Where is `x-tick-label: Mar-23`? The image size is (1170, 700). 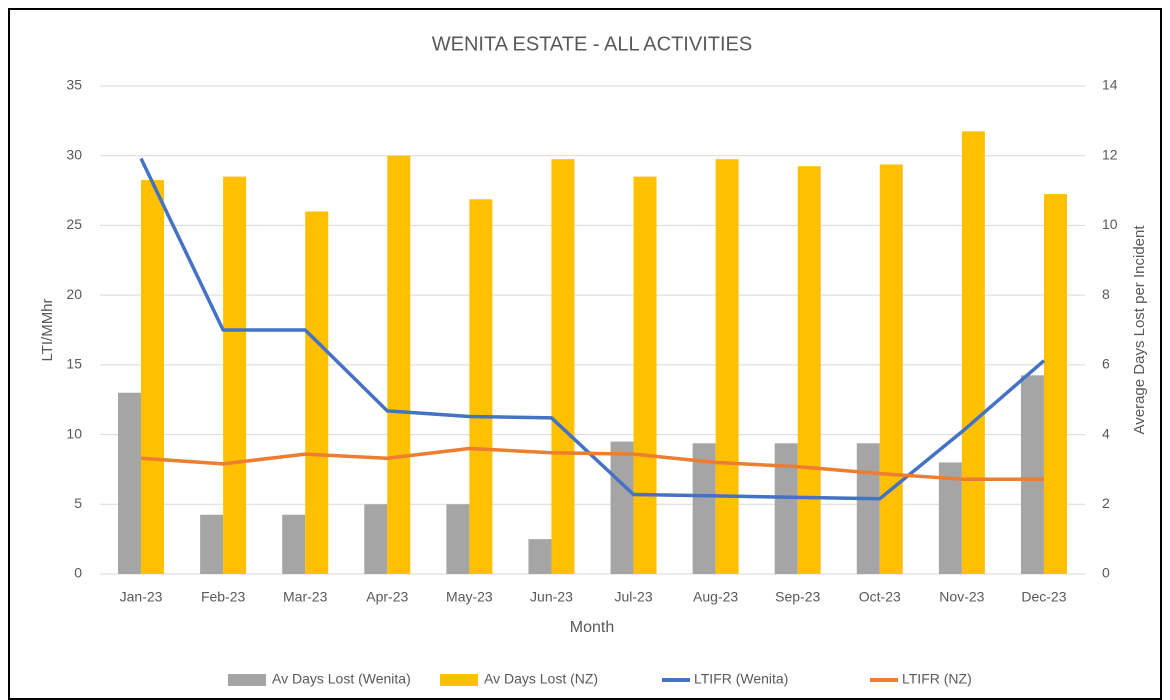 x-tick-label: Mar-23 is located at coordinates (305, 597).